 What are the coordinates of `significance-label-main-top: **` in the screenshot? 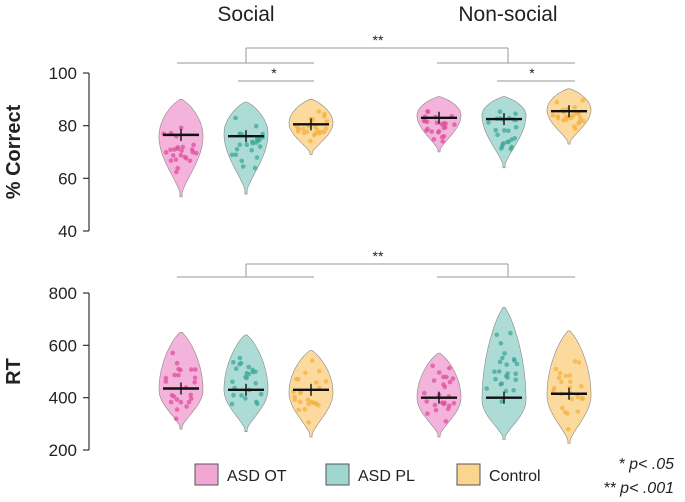 It's located at (378, 40).